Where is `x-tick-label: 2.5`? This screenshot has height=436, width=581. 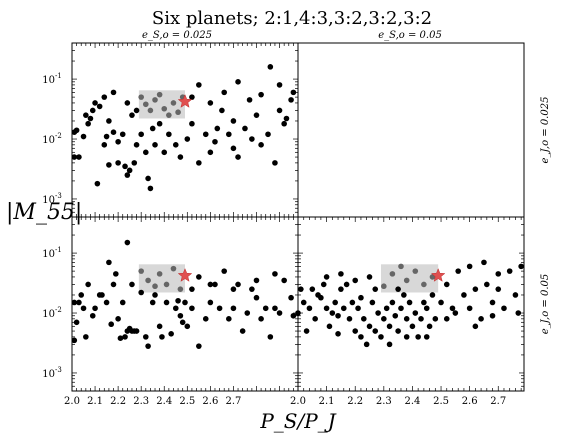 x-tick-label: 2.5 is located at coordinates (187, 401).